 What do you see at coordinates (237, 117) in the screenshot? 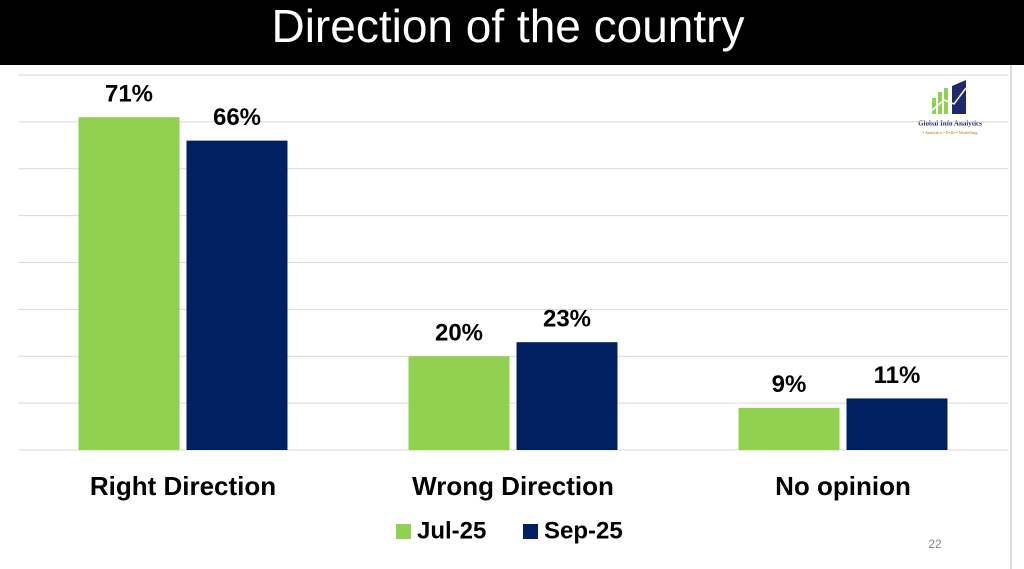
I see `data-label: 66%` at bounding box center [237, 117].